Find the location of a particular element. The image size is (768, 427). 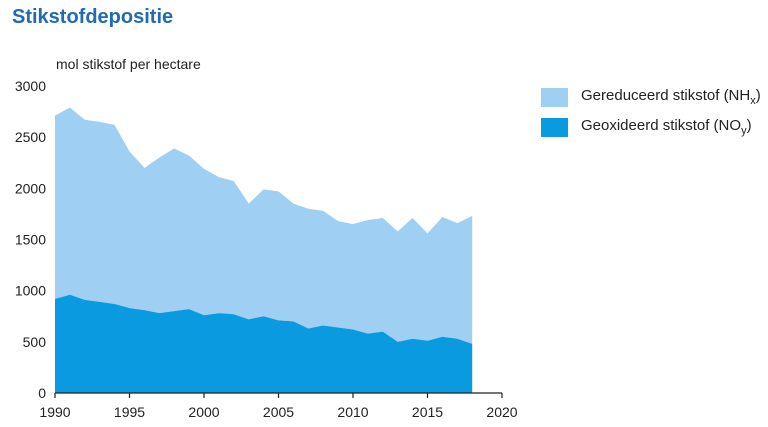

x-tick-label: 2020 is located at coordinates (501, 412).